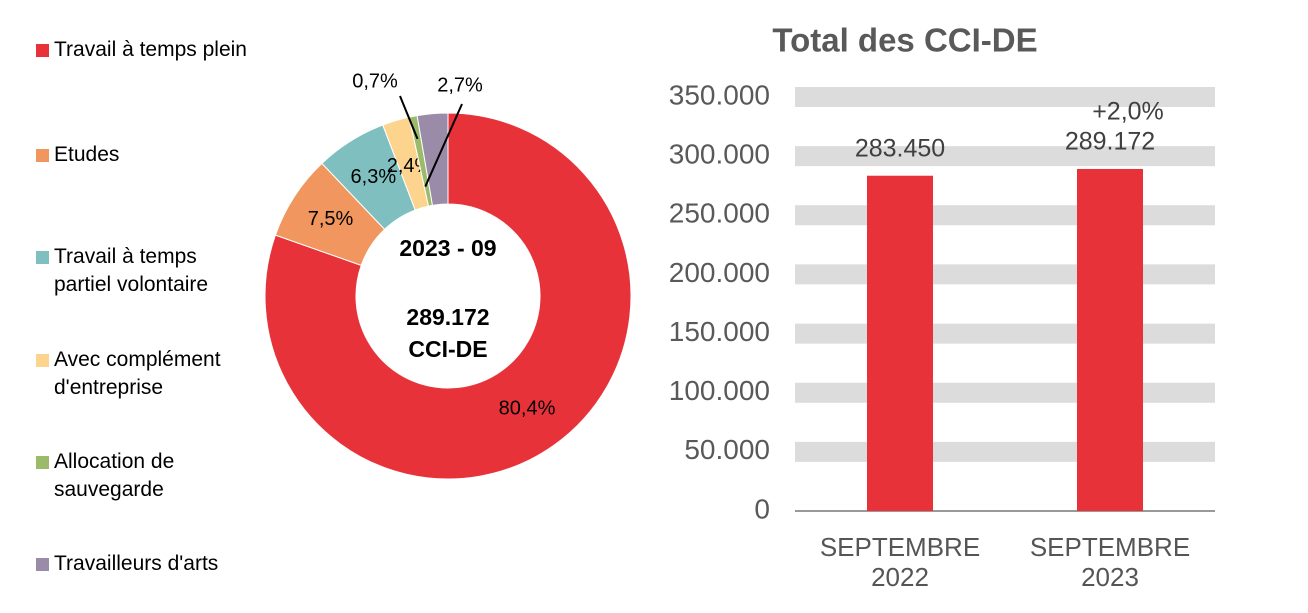 The width and height of the screenshot is (1308, 613). What do you see at coordinates (447, 248) in the screenshot?
I see `center-title: 2023 - 09` at bounding box center [447, 248].